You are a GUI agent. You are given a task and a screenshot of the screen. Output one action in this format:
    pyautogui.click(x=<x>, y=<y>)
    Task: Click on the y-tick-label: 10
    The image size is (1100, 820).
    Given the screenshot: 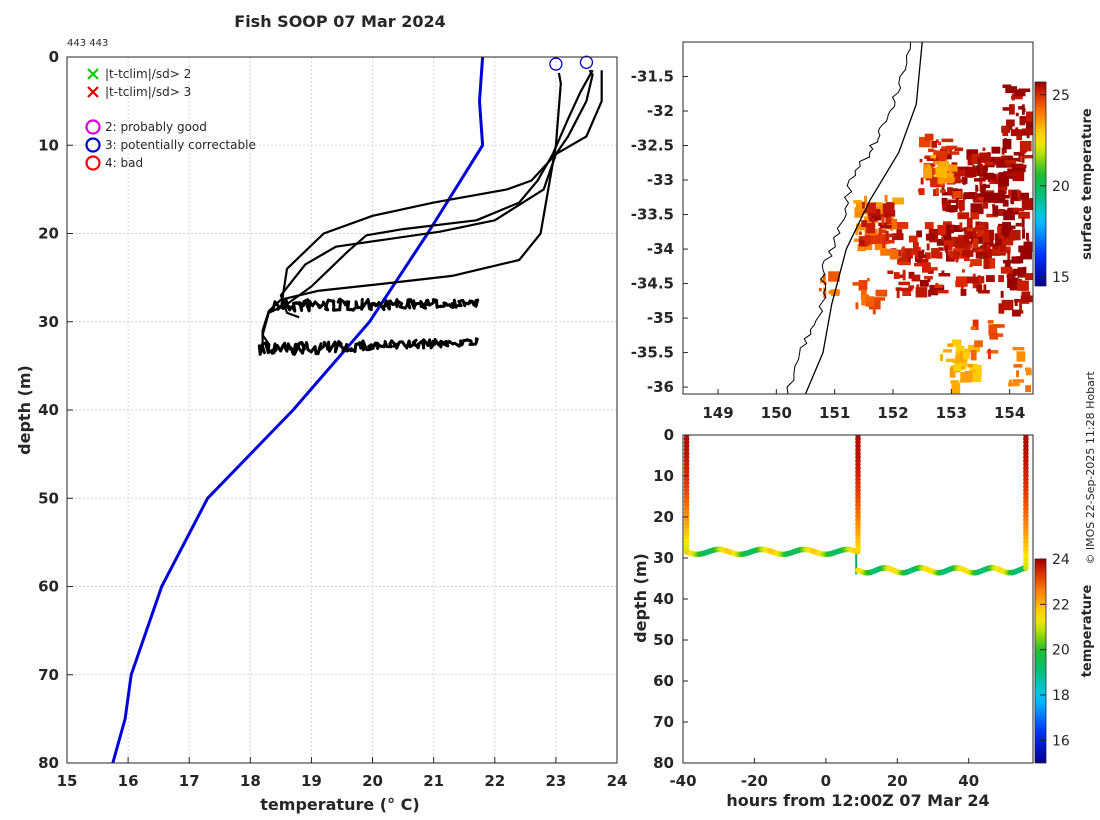 What is the action you would take?
    pyautogui.click(x=48, y=145)
    